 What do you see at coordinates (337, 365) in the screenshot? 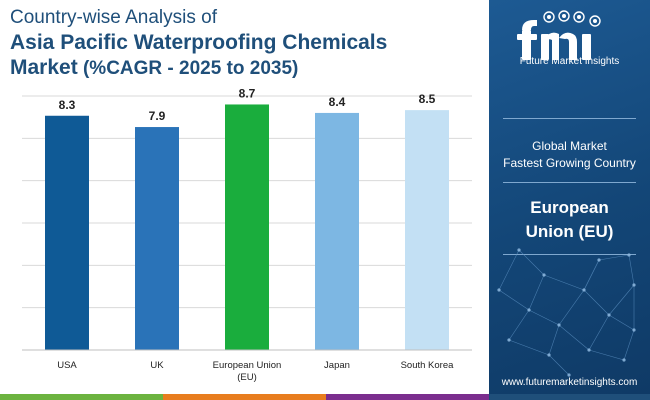
I see `x-tick-label-3-0: Japan` at bounding box center [337, 365].